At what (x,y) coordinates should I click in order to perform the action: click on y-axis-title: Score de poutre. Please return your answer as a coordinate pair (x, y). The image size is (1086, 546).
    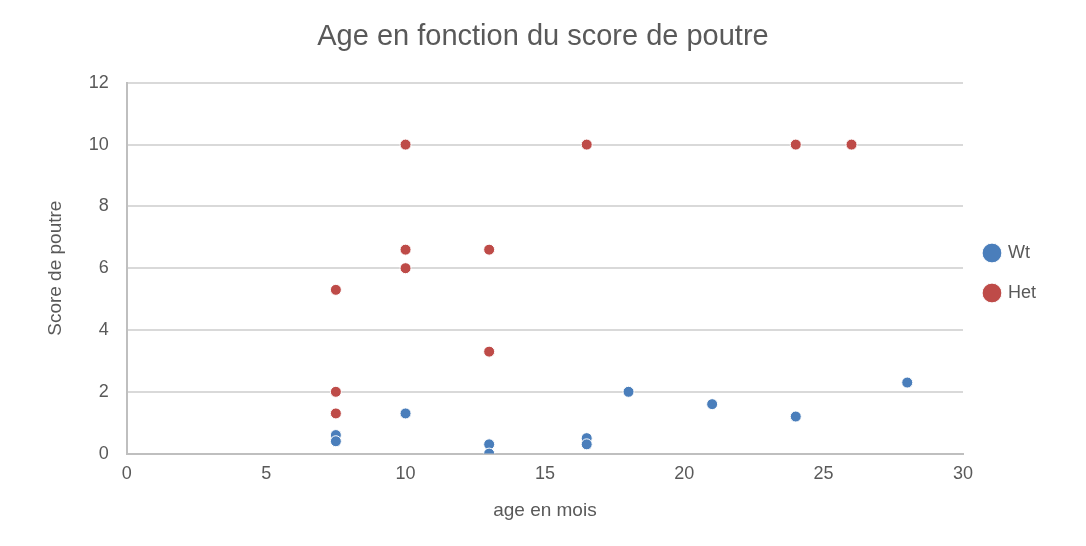
    Looking at the image, I should click on (54, 268).